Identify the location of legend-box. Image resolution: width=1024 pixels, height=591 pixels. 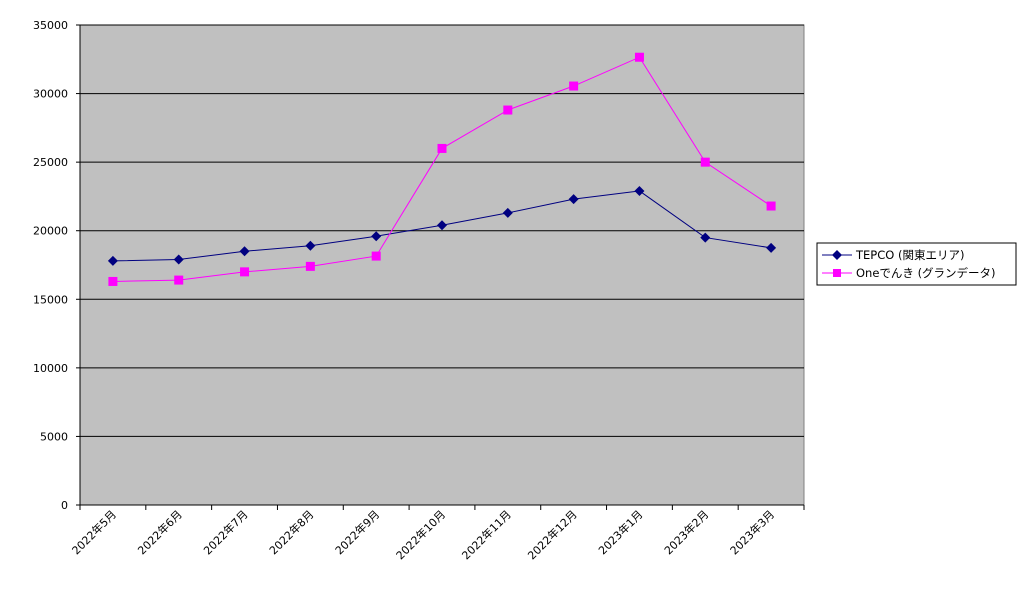
(916, 264).